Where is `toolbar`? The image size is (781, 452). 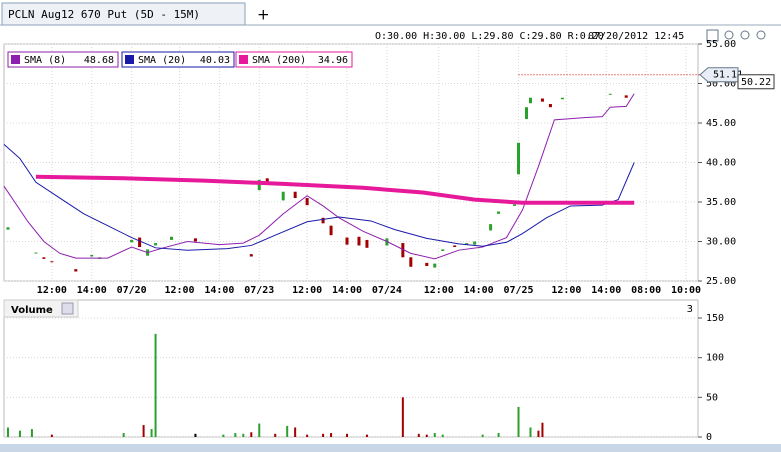
toolbar is located at coordinates (736, 35).